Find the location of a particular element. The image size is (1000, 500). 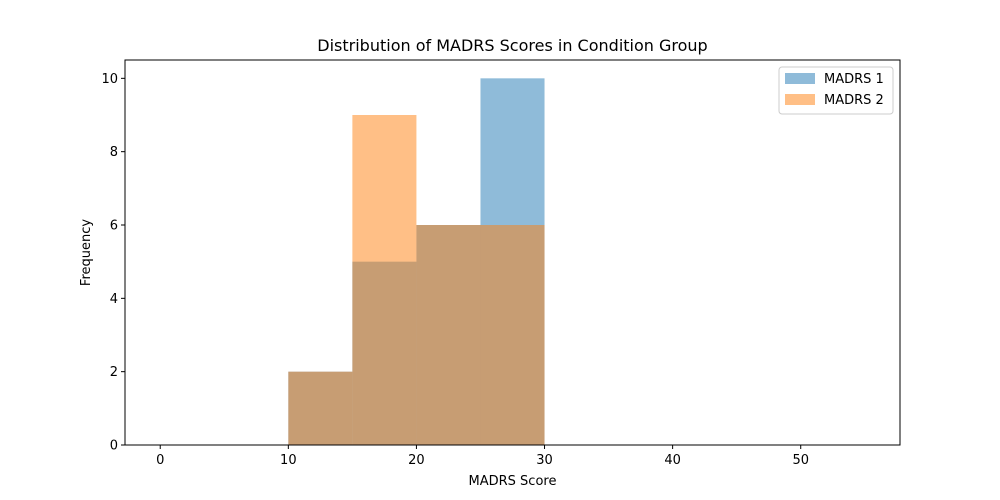

legend-label-2: MADRS 2 is located at coordinates (854, 100).